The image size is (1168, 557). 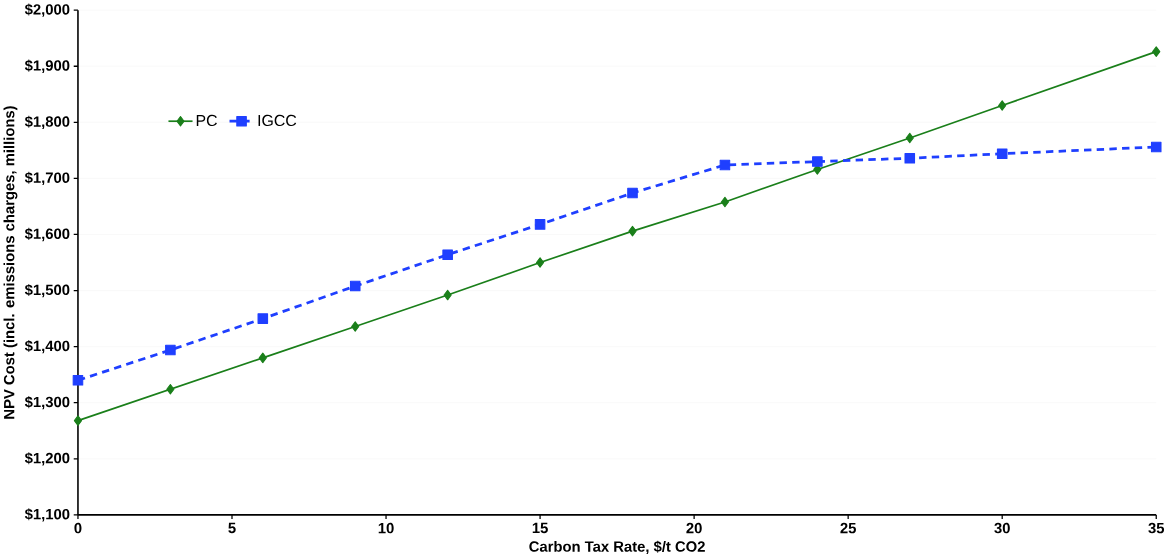 I want to click on y-tick-label: $1,400, so click(x=47, y=346).